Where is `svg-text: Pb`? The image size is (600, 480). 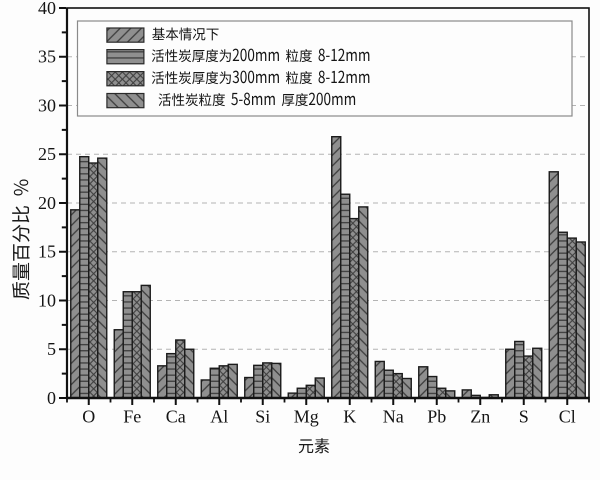 svg-text: Pb is located at coordinates (436, 417).